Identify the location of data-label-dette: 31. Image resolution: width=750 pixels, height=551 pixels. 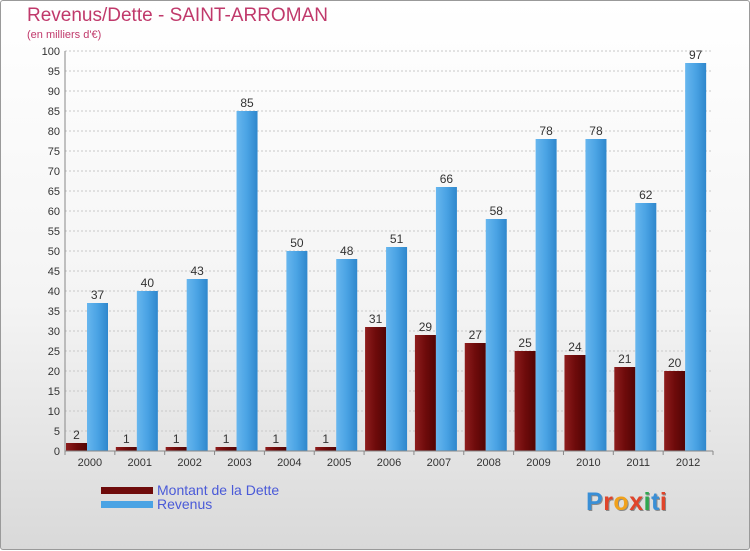
(376, 319).